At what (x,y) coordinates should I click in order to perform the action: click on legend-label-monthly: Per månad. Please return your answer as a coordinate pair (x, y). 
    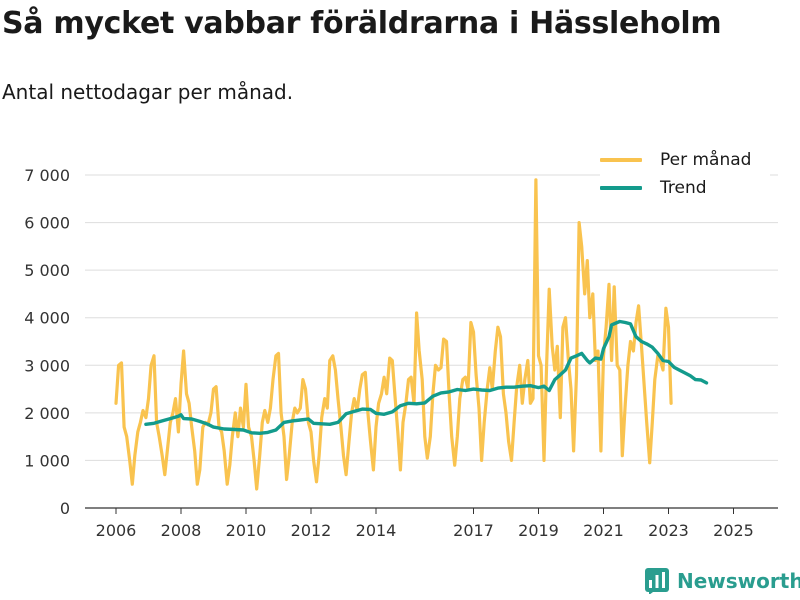
    Looking at the image, I should click on (706, 160).